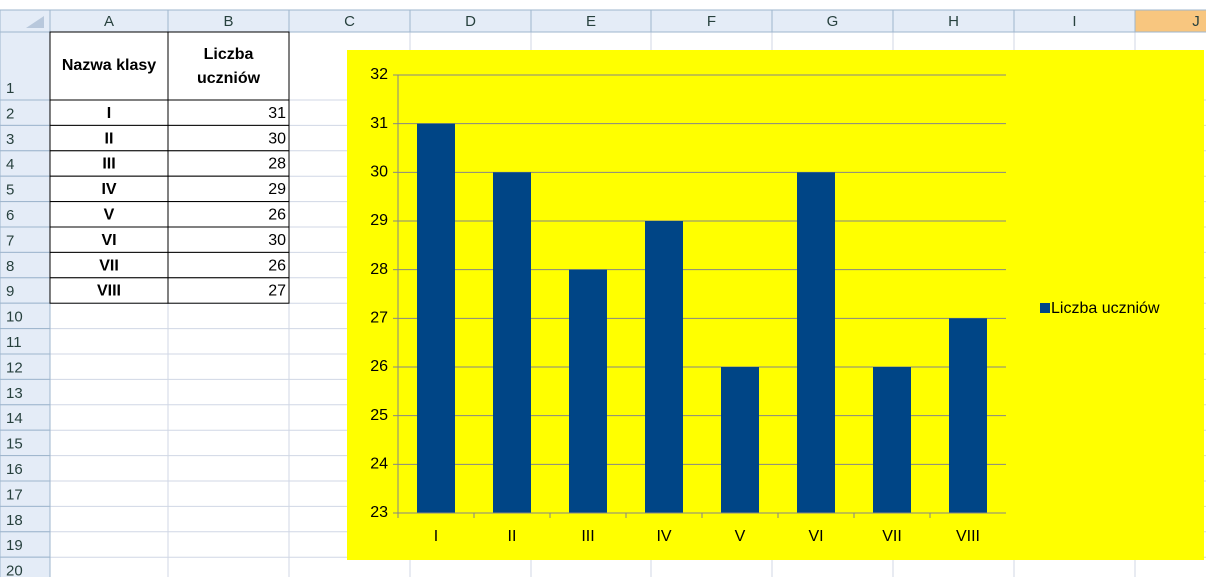 This screenshot has width=1206, height=577. I want to click on y-tick-label: 26, so click(379, 366).